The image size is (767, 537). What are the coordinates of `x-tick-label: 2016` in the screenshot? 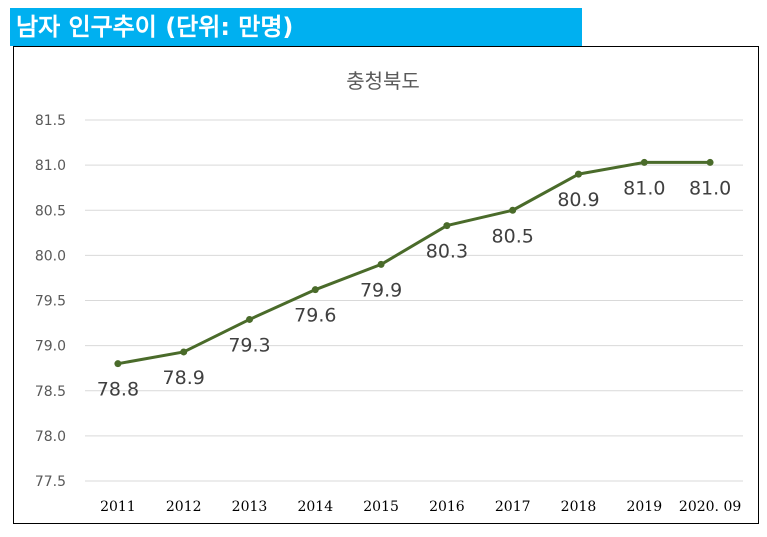 It's located at (447, 507).